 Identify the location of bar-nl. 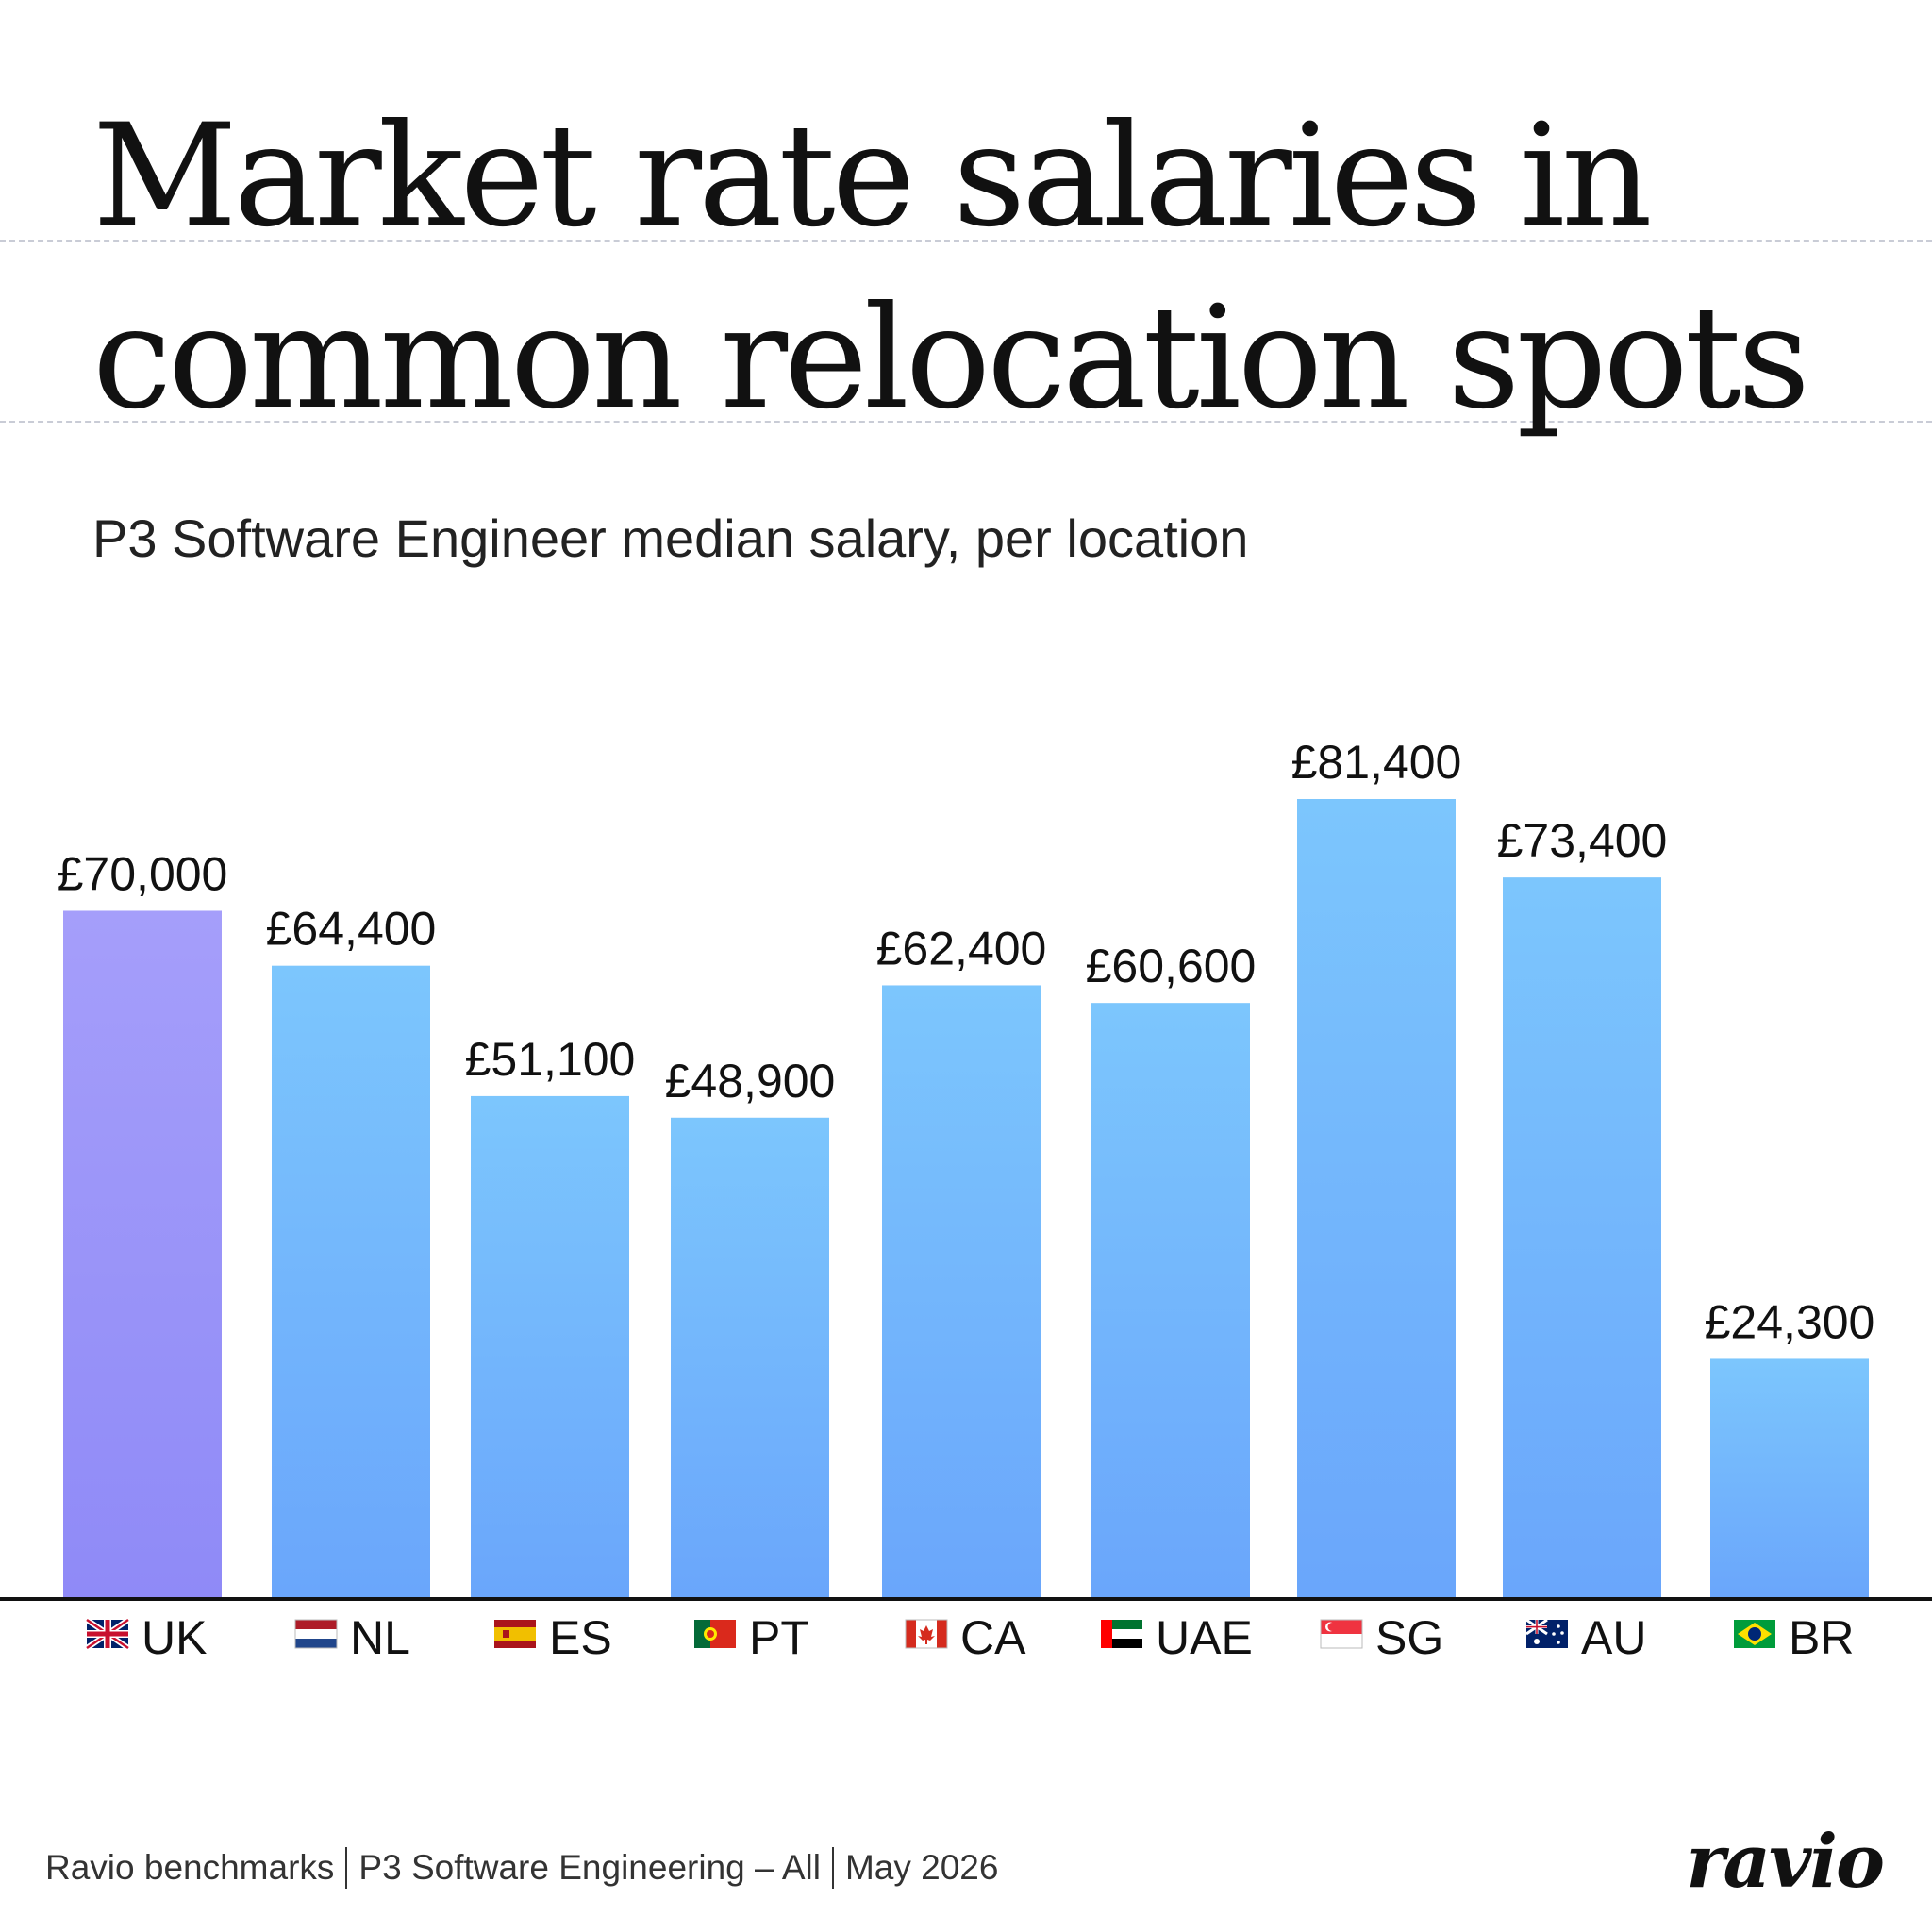
(351, 1281).